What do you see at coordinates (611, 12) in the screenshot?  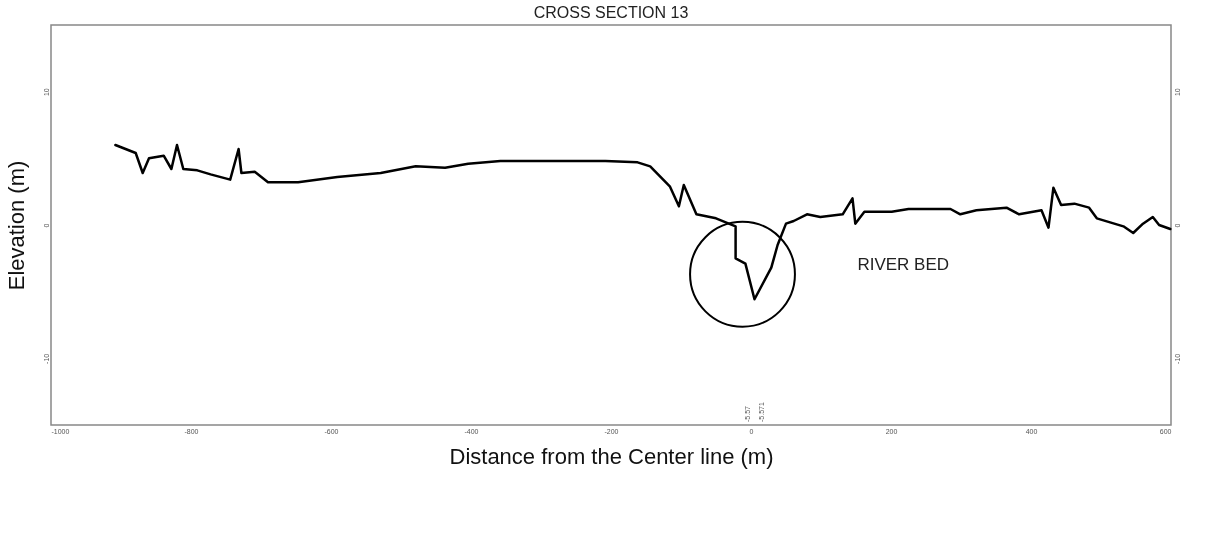 I see `chart-title: CROSS SECTION 13` at bounding box center [611, 12].